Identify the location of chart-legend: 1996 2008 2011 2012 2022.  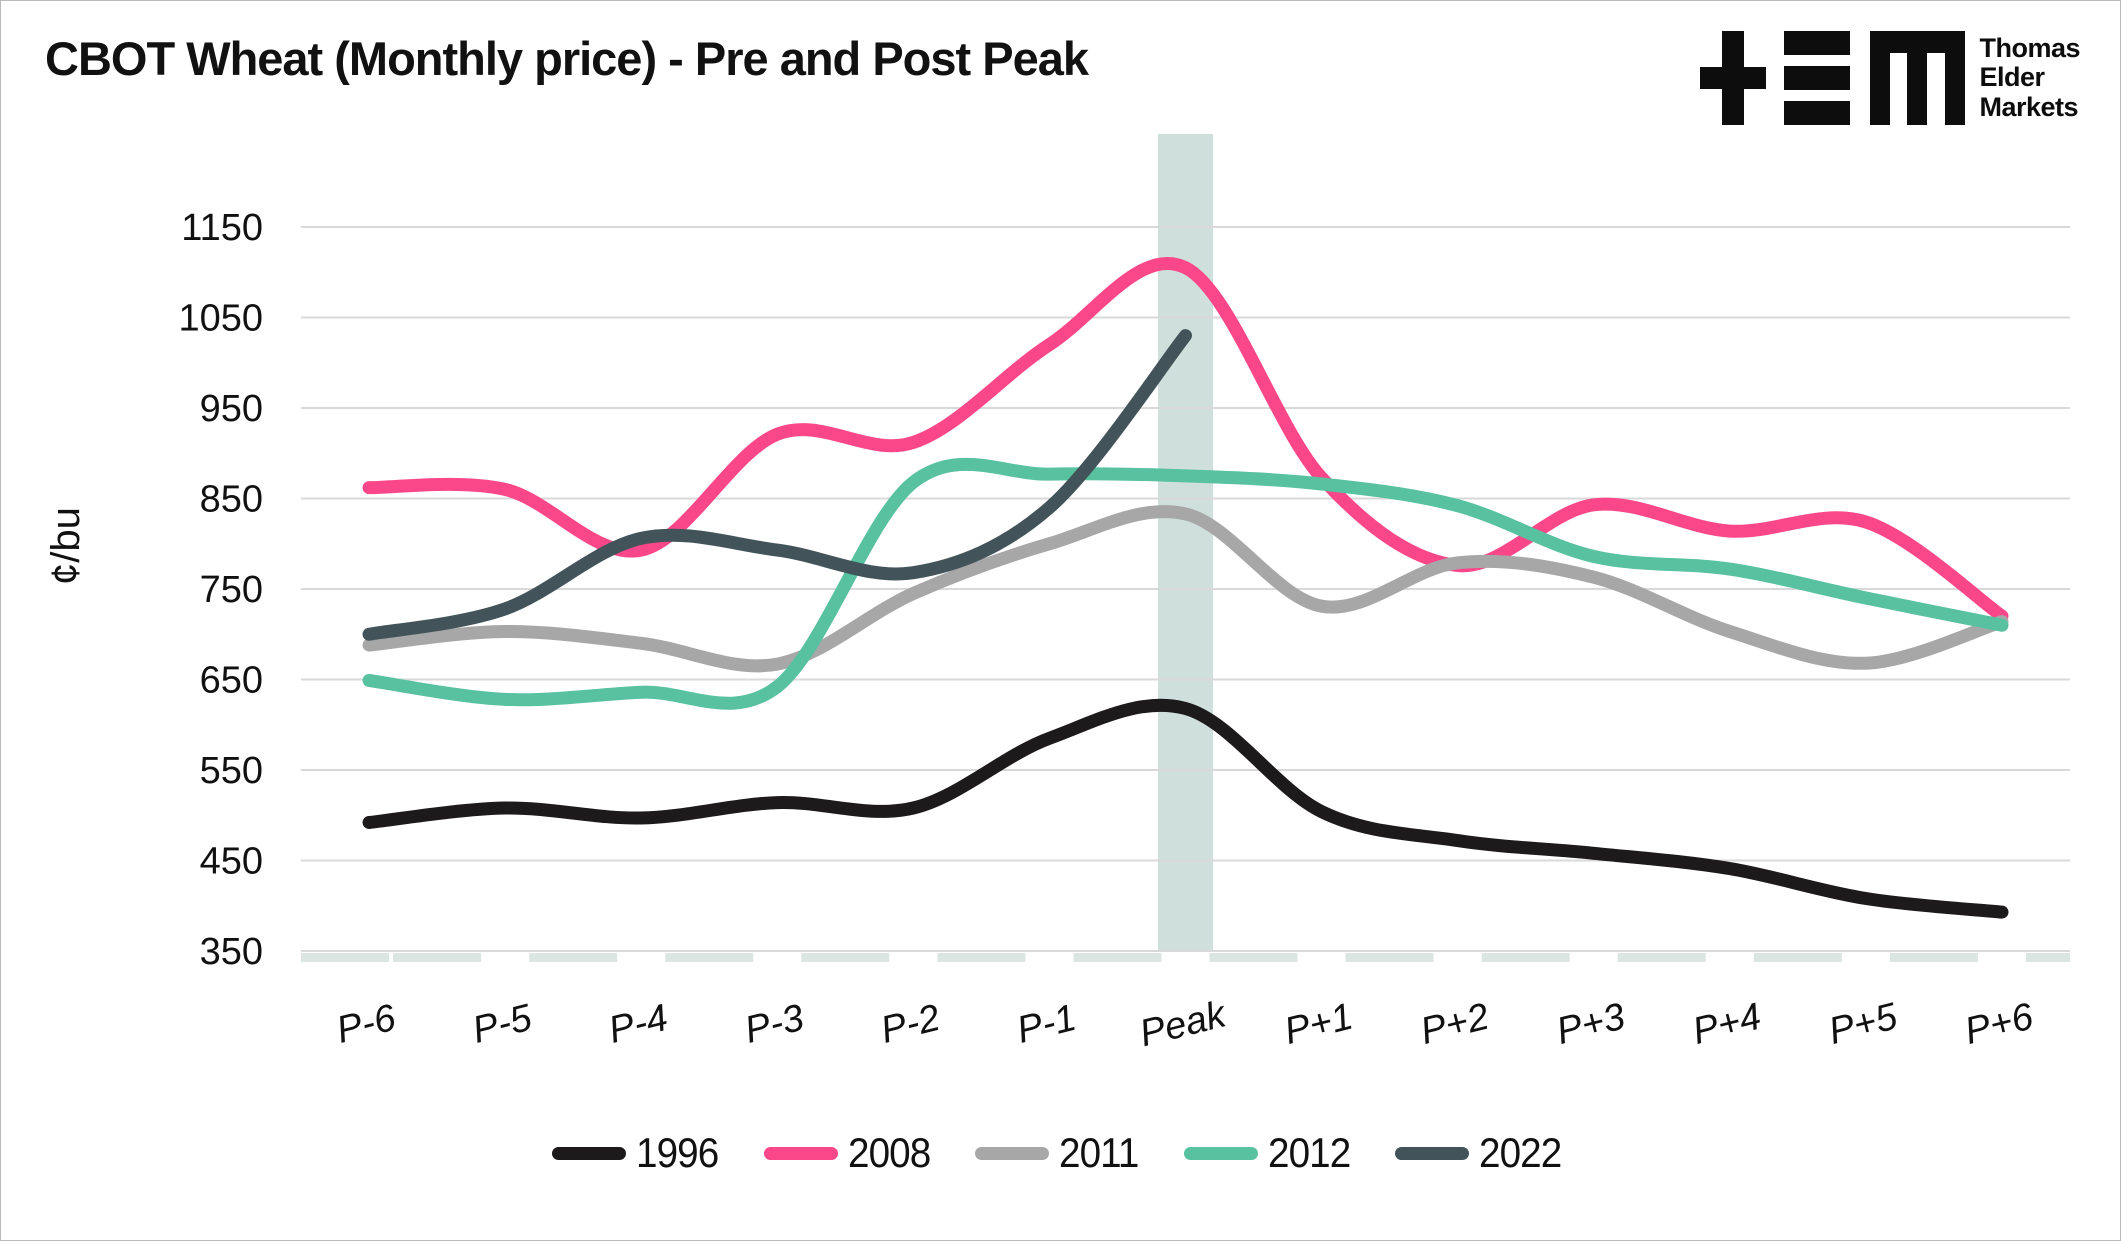
(1060, 1153).